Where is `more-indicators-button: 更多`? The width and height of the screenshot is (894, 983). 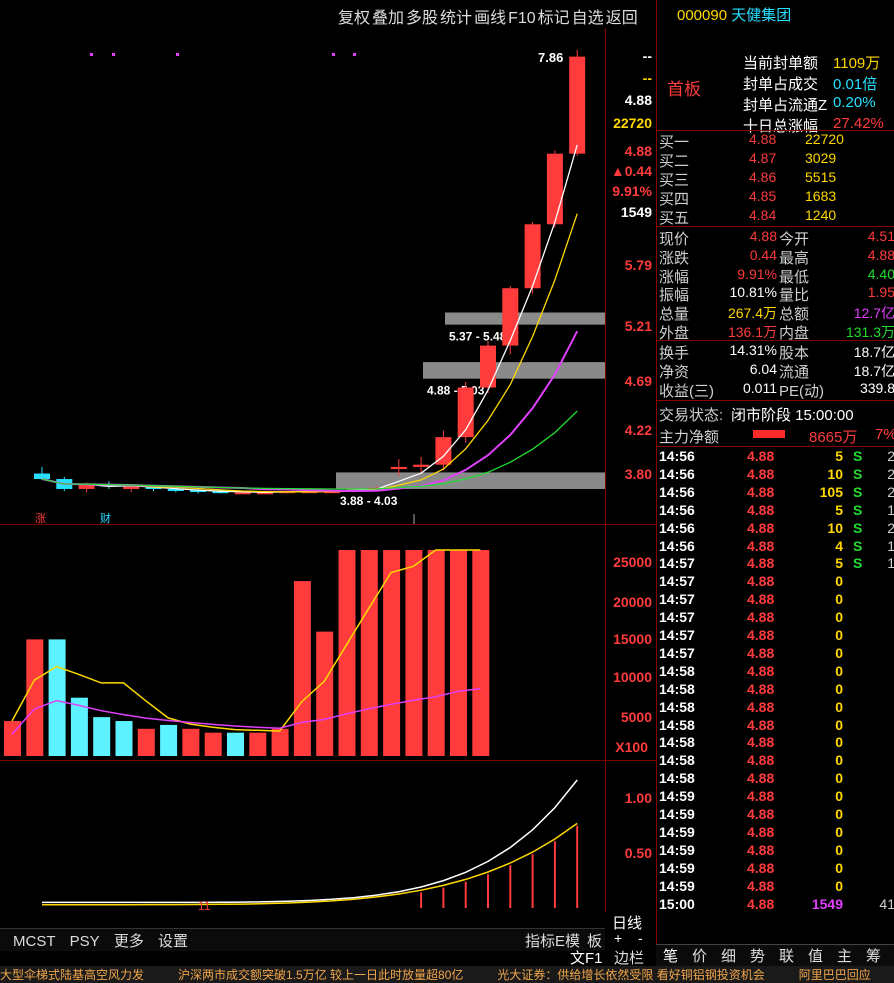
more-indicators-button: 更多 is located at coordinates (128, 941).